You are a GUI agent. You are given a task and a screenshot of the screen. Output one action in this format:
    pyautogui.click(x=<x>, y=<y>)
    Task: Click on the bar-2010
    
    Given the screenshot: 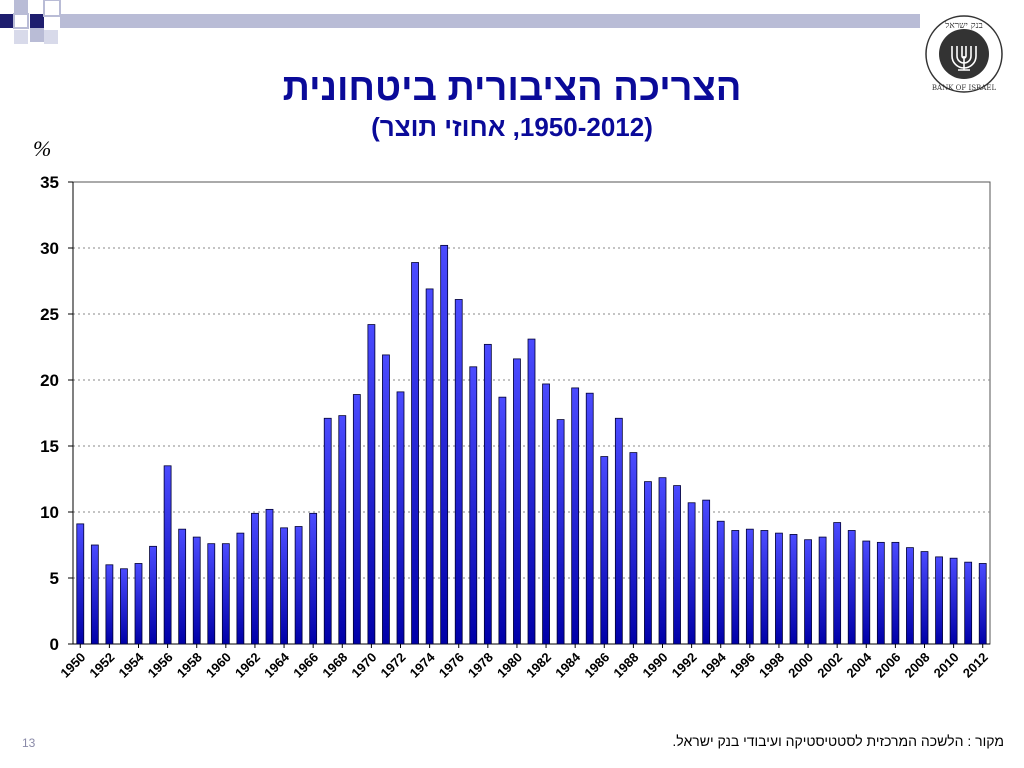 What is the action you would take?
    pyautogui.click(x=953, y=601)
    